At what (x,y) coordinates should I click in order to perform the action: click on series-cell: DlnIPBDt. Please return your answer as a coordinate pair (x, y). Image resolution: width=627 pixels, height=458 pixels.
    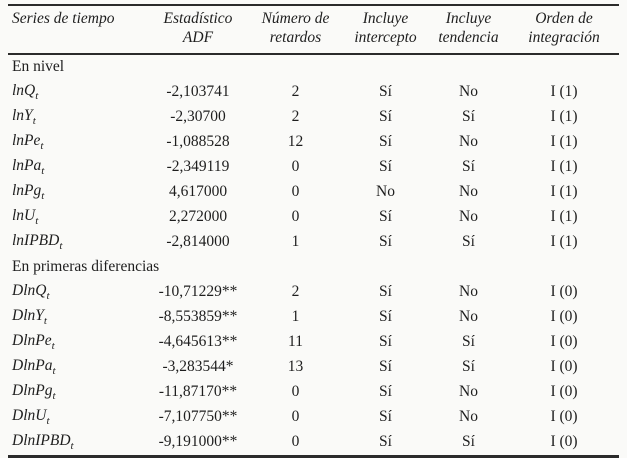
    Looking at the image, I should click on (78, 443).